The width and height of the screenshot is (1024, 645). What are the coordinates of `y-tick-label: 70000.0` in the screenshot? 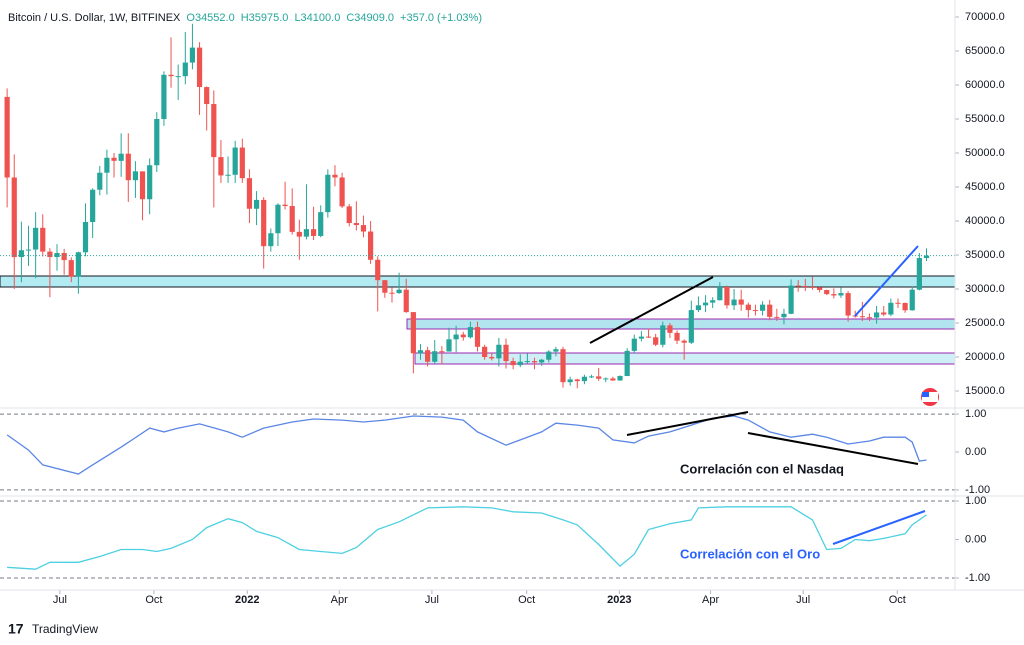 It's located at (985, 17).